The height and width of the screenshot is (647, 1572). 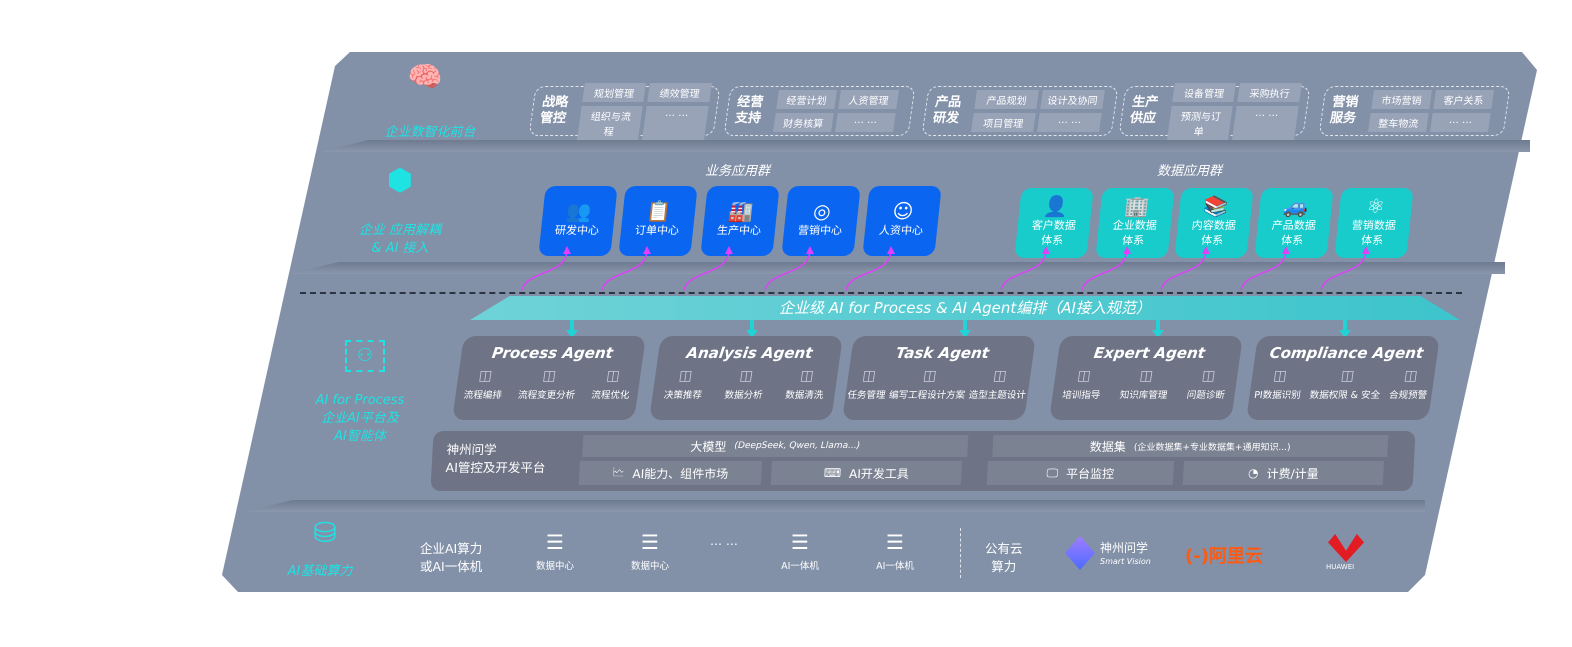 I want to click on feature-label: 流程优化, so click(x=610, y=395).